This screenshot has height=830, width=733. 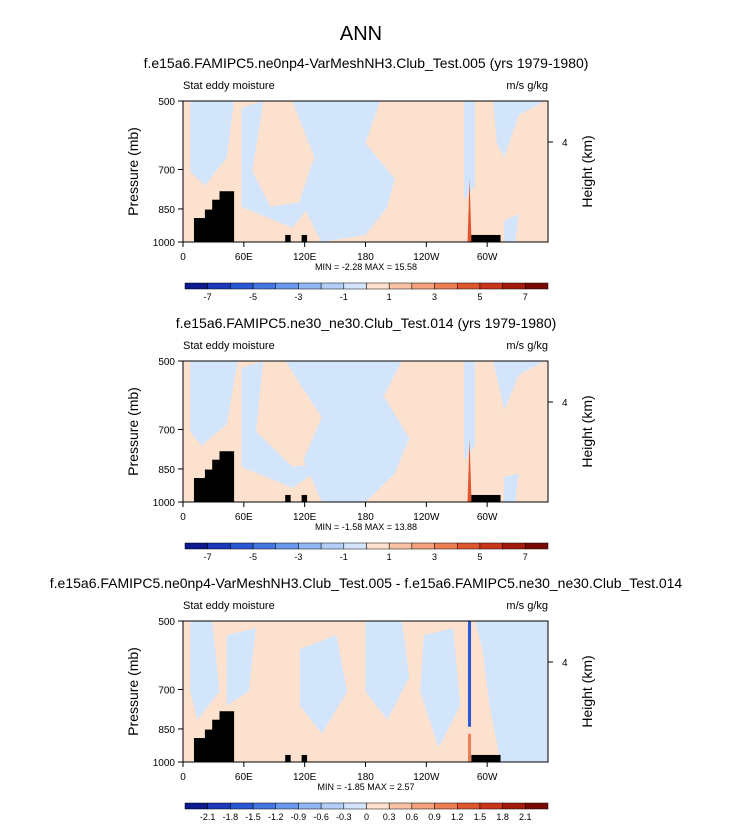 I want to click on colorbar-label: 3, so click(x=434, y=297).